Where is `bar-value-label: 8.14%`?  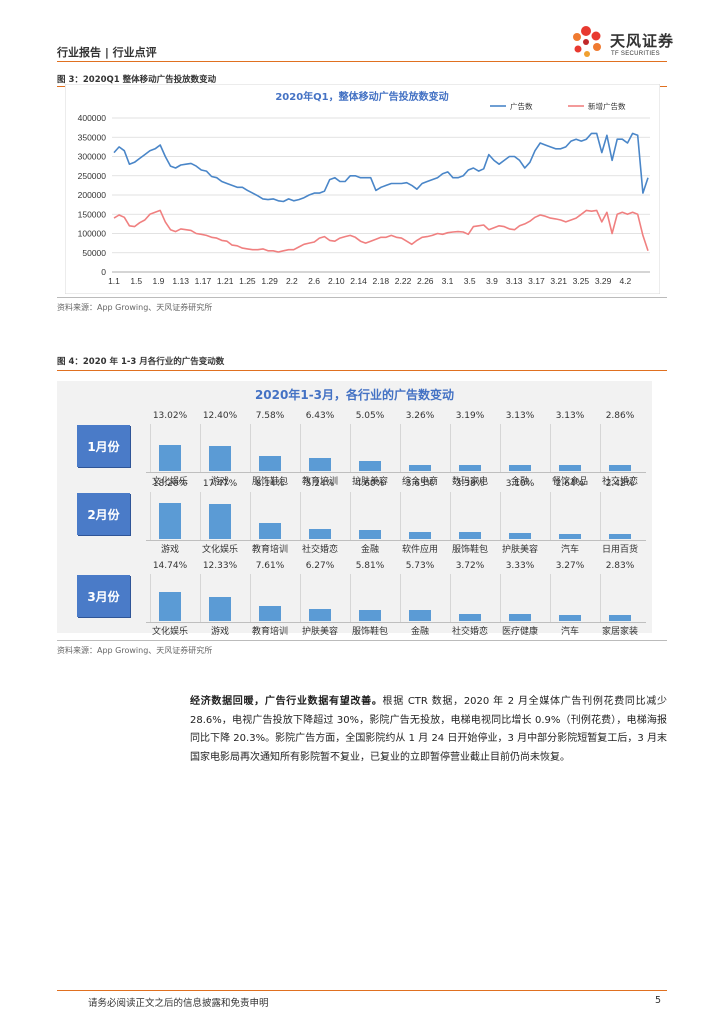
bar-value-label: 8.14% is located at coordinates (270, 484).